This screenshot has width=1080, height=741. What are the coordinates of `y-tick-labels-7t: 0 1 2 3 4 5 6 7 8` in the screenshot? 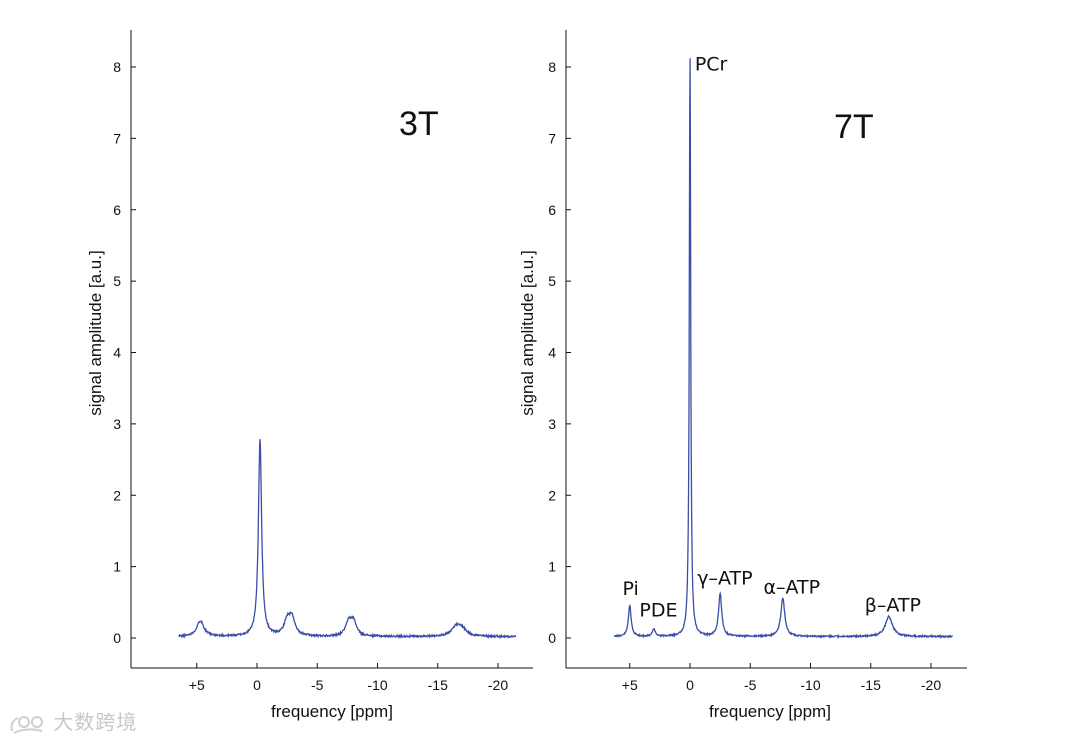 It's located at (552, 352).